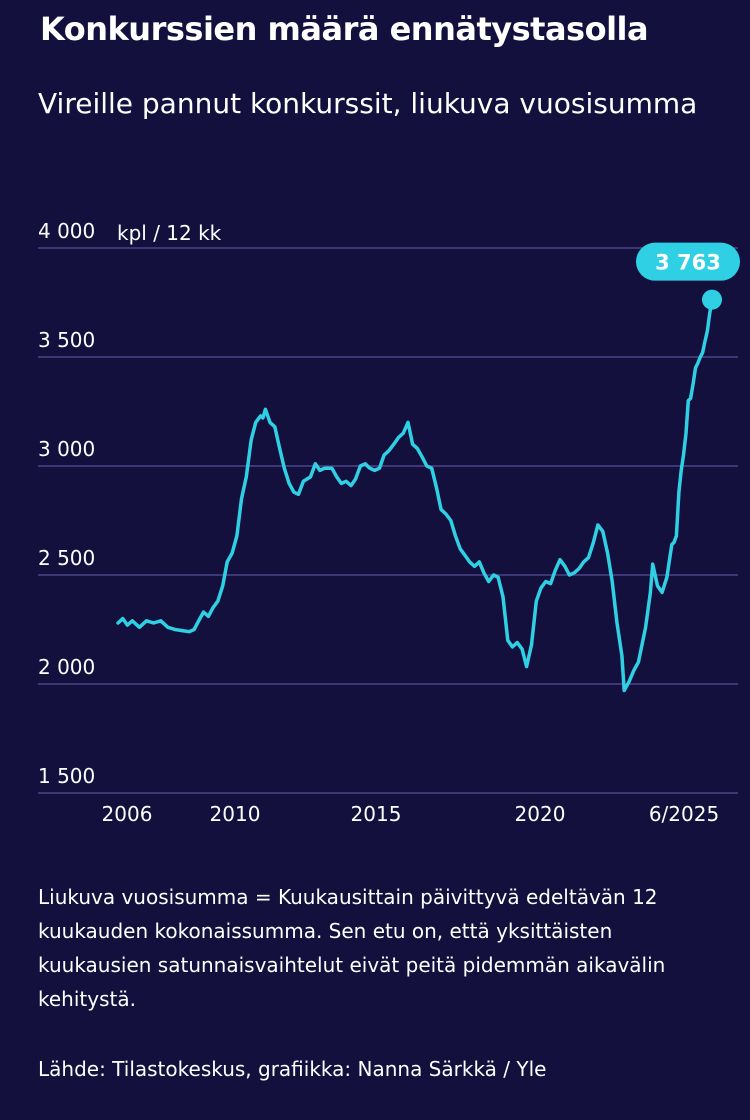 Image resolution: width=750 pixels, height=1120 pixels. I want to click on last-value-badge, so click(688, 261).